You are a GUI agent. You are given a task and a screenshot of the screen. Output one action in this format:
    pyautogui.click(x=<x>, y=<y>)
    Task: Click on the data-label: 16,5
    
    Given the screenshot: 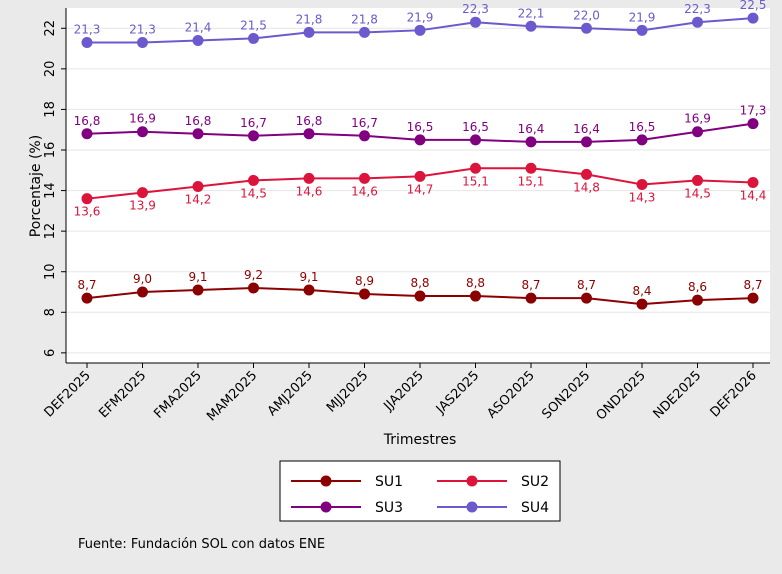 What is the action you would take?
    pyautogui.click(x=642, y=127)
    